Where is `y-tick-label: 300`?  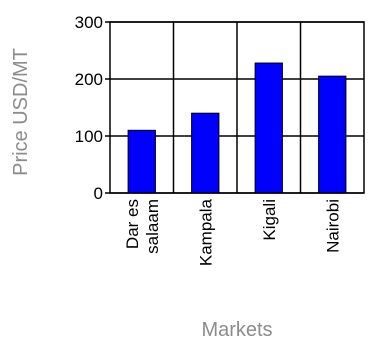
y-tick-label: 300 is located at coordinates (89, 22).